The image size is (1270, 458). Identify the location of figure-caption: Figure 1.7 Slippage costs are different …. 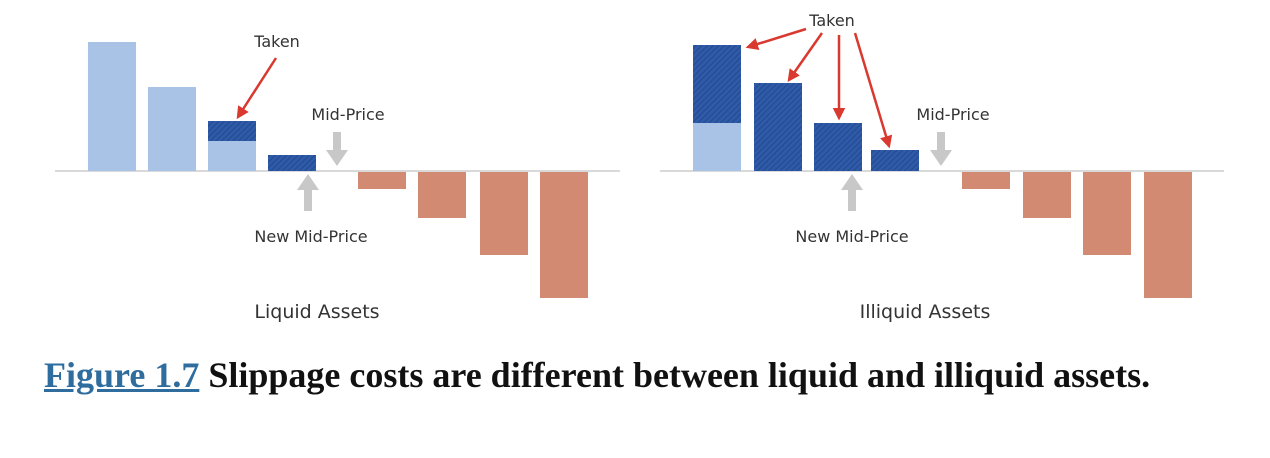
(639, 375).